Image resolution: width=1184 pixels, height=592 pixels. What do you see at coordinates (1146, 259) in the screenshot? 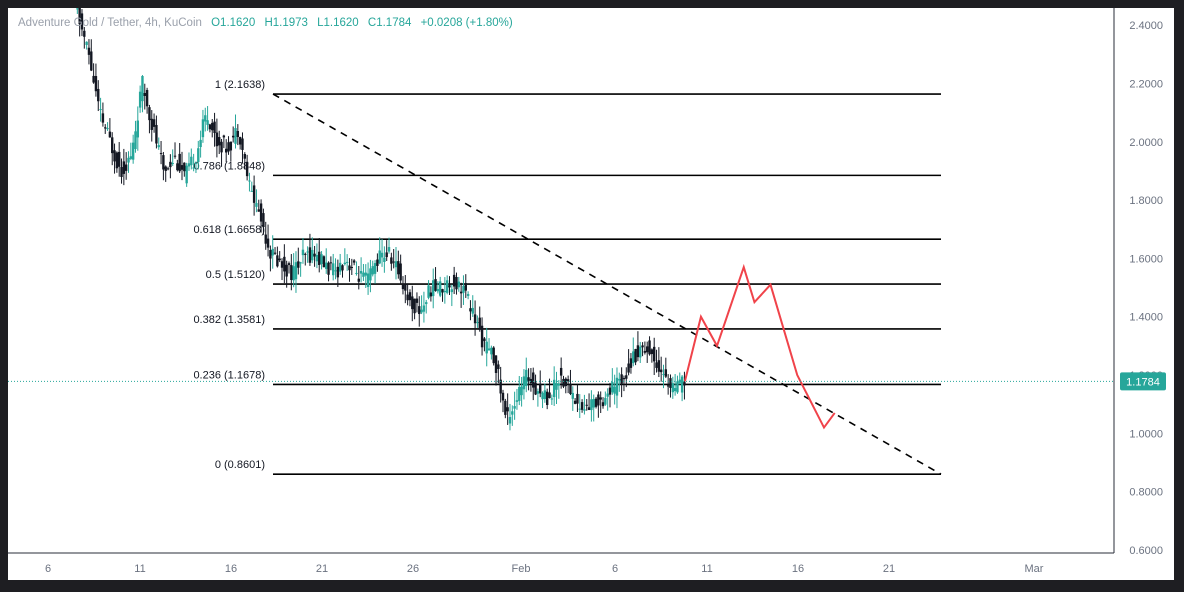
I see `price-tick-label: 1.6000` at bounding box center [1146, 259].